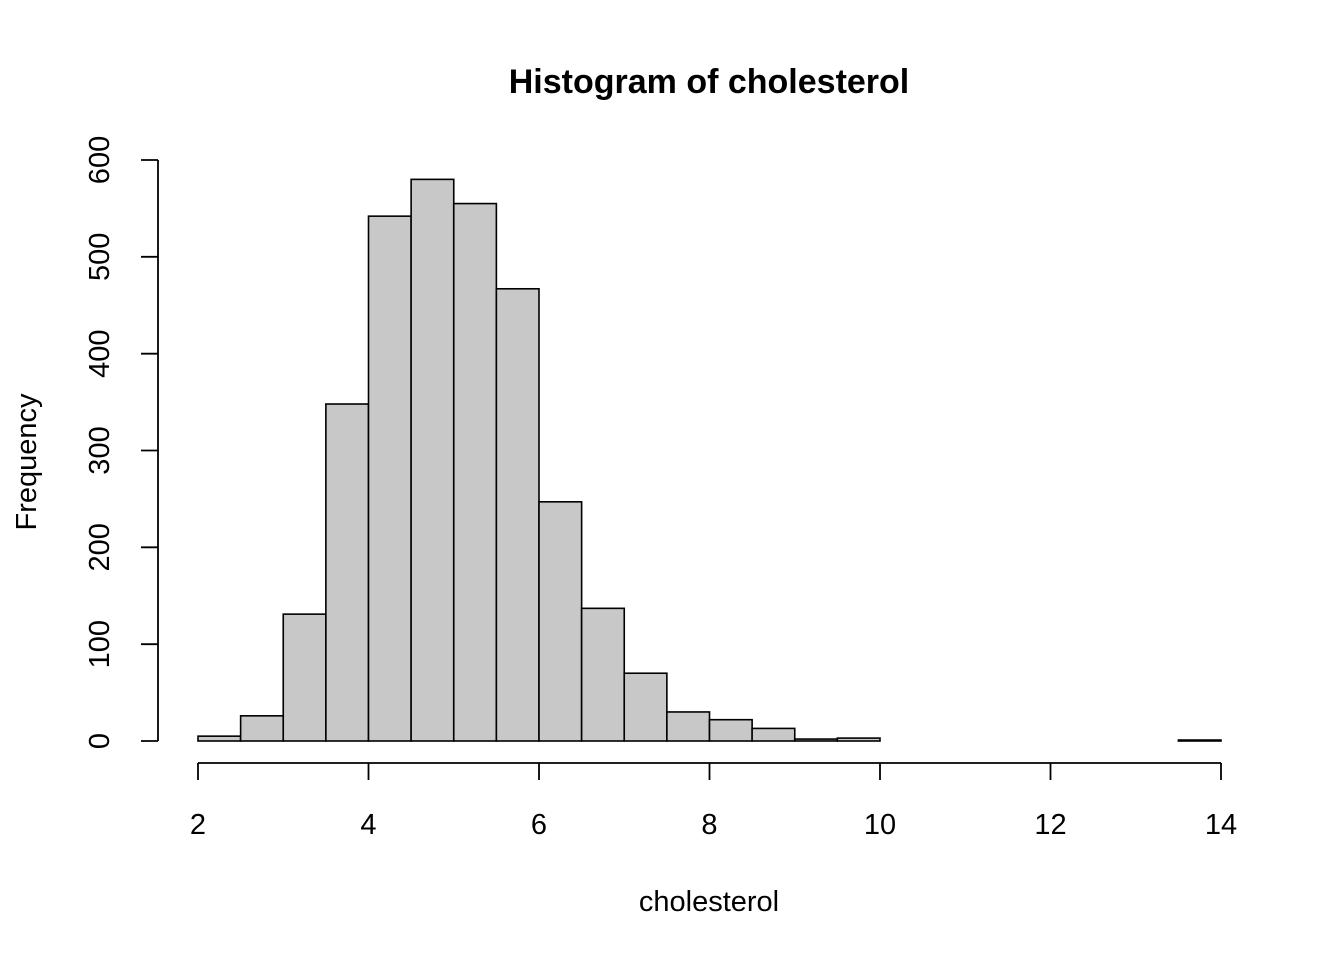 Image resolution: width=1344 pixels, height=960 pixels. I want to click on x-tick-label: 2, so click(198, 825).